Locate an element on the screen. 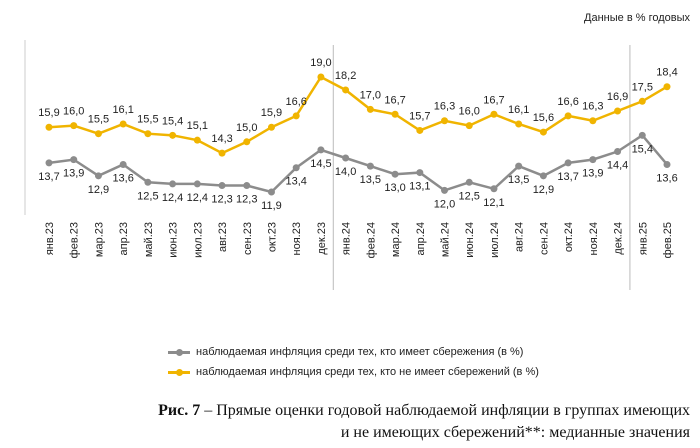 Image resolution: width=700 pixels, height=448 pixels. legend-swatch-yellow is located at coordinates (179, 372).